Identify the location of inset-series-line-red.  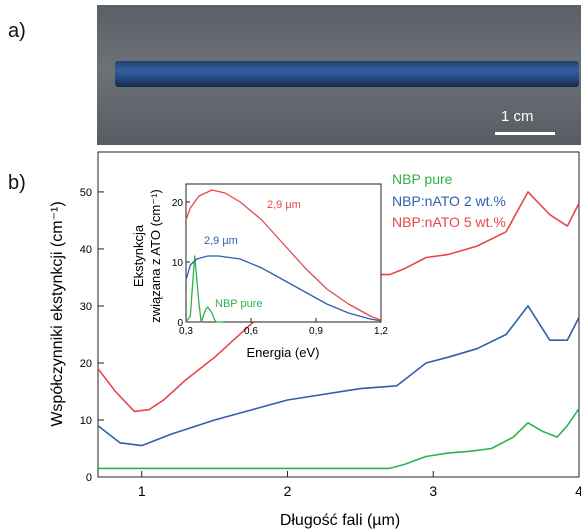
(283, 255).